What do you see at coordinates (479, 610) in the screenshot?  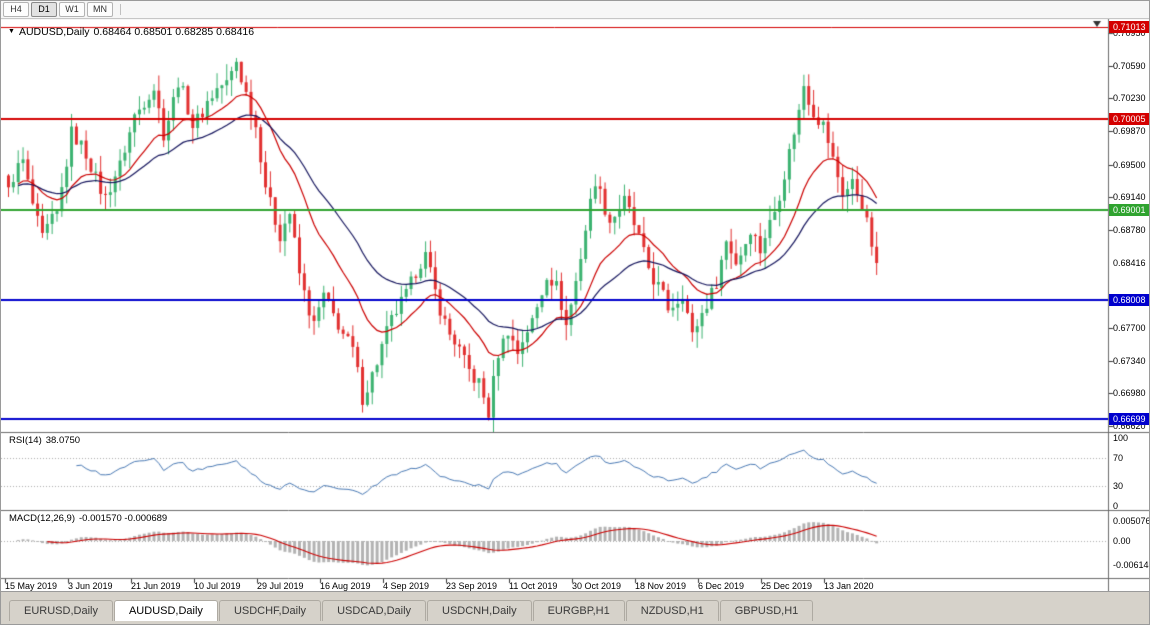 I see `chart-tab-usdcnh-daily: USDCNH,Daily` at bounding box center [479, 610].